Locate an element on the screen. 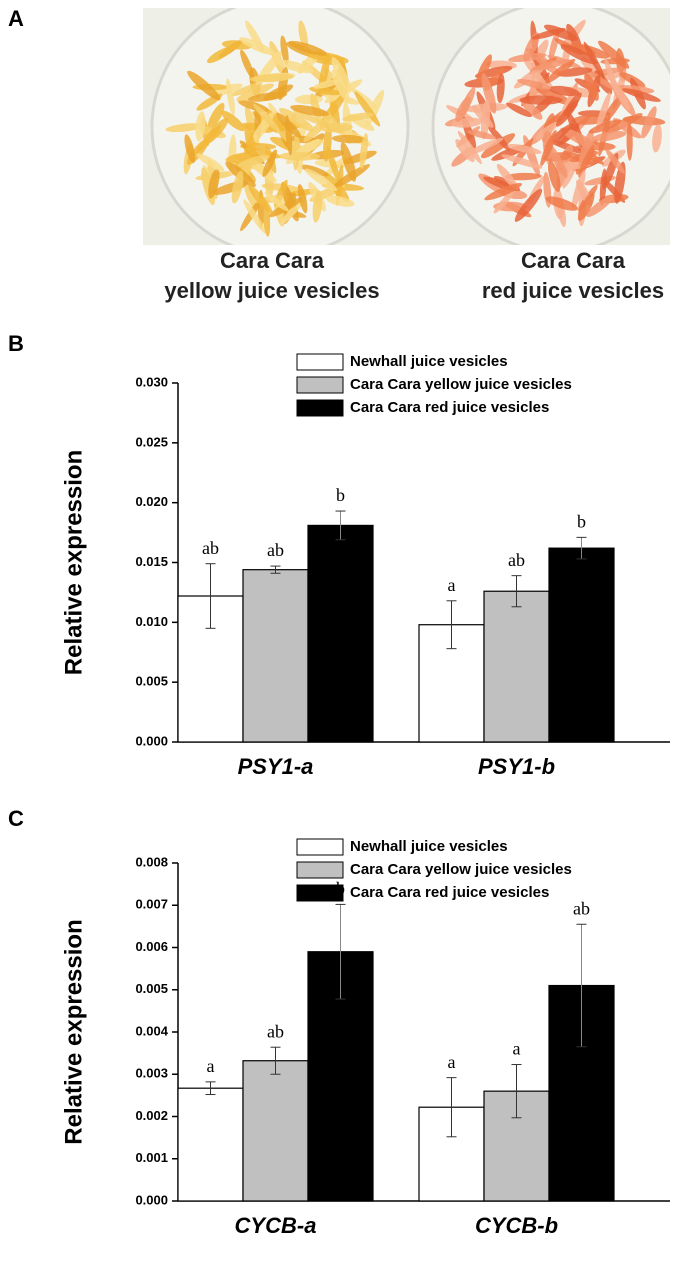 The image size is (675, 1267). y-tick-label: 0.010 is located at coordinates (151, 621).